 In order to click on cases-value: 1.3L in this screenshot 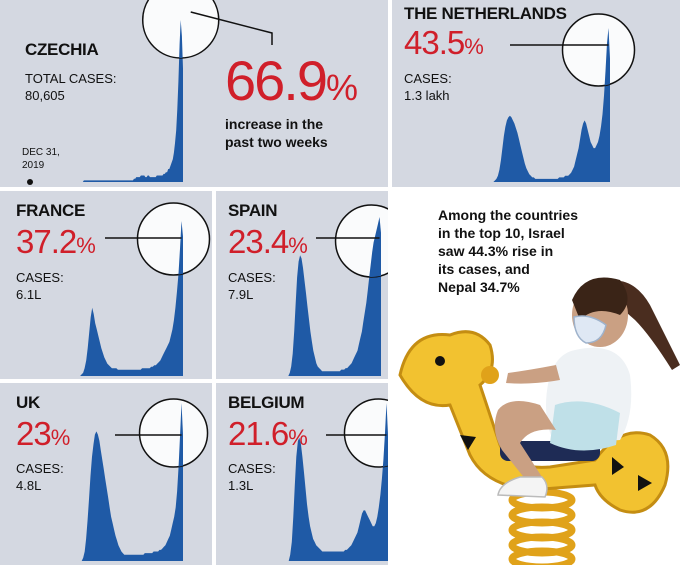, I will do `click(241, 485)`.